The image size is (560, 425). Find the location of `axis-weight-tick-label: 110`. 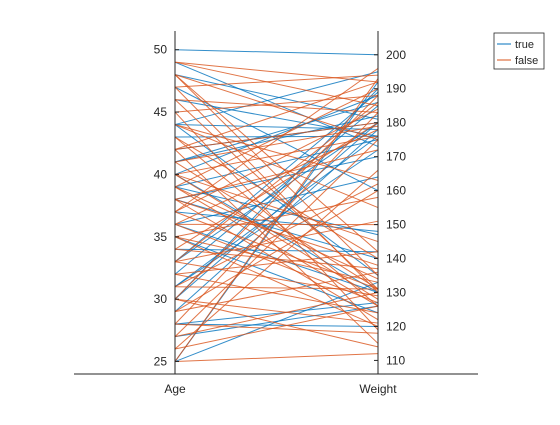

axis-weight-tick-label: 110 is located at coordinates (395, 360).